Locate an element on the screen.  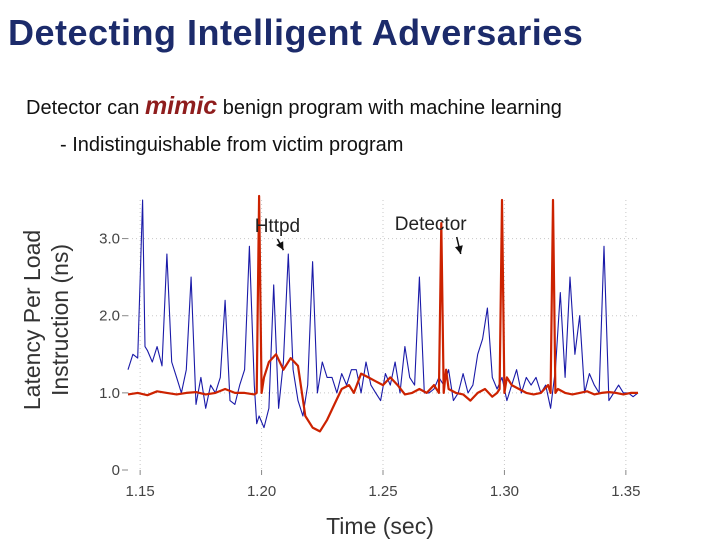
bullet-1-text-end: benign program with machine learning is located at coordinates (389, 108).